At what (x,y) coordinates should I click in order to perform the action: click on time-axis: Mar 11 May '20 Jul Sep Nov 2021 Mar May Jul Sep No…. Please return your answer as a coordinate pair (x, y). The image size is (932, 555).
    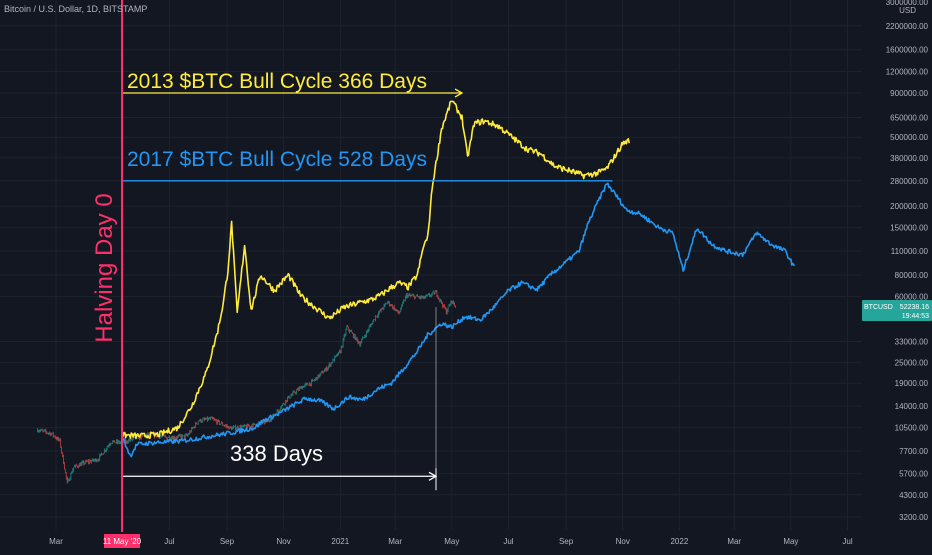
    Looking at the image, I should click on (451, 541).